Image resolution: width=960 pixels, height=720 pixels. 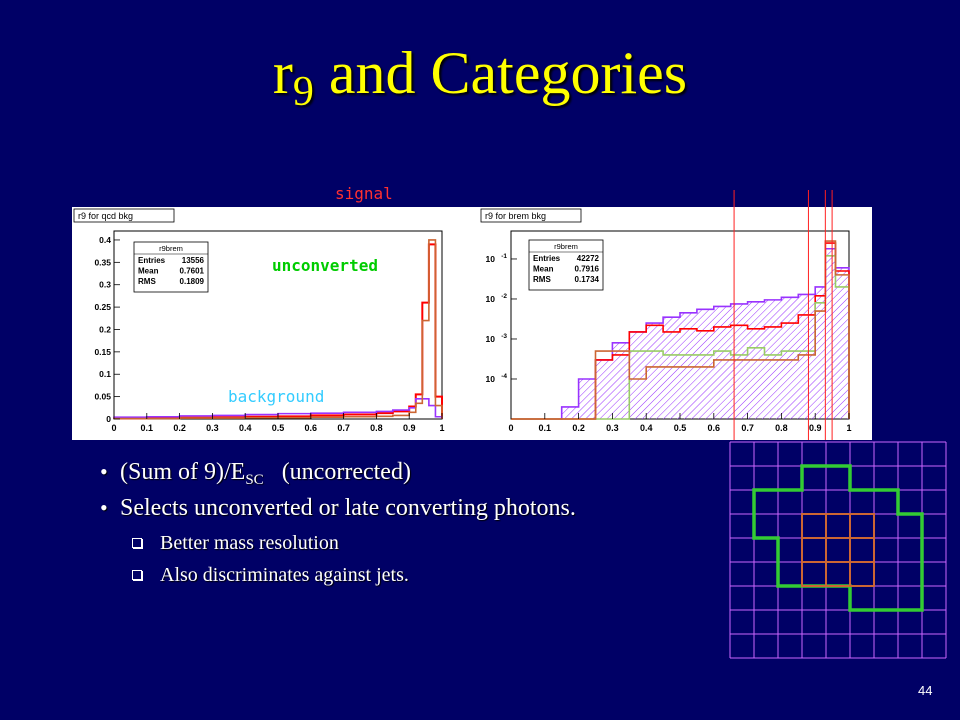 What do you see at coordinates (504, 256) in the screenshot?
I see `y-tick-exponent: -1` at bounding box center [504, 256].